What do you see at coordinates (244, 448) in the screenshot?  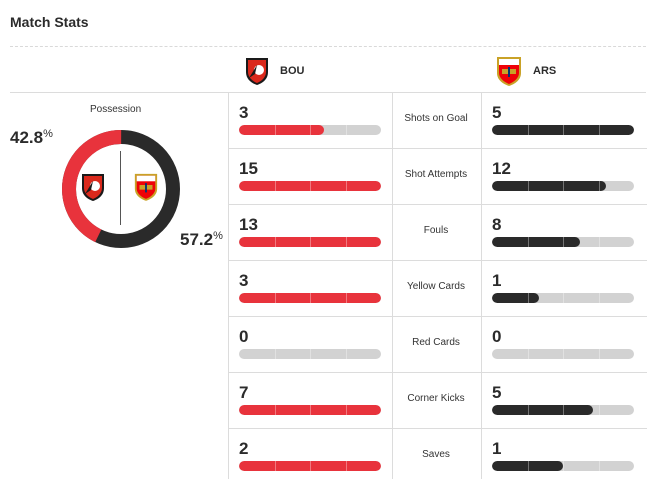 I see `home-stat-value: 2` at bounding box center [244, 448].